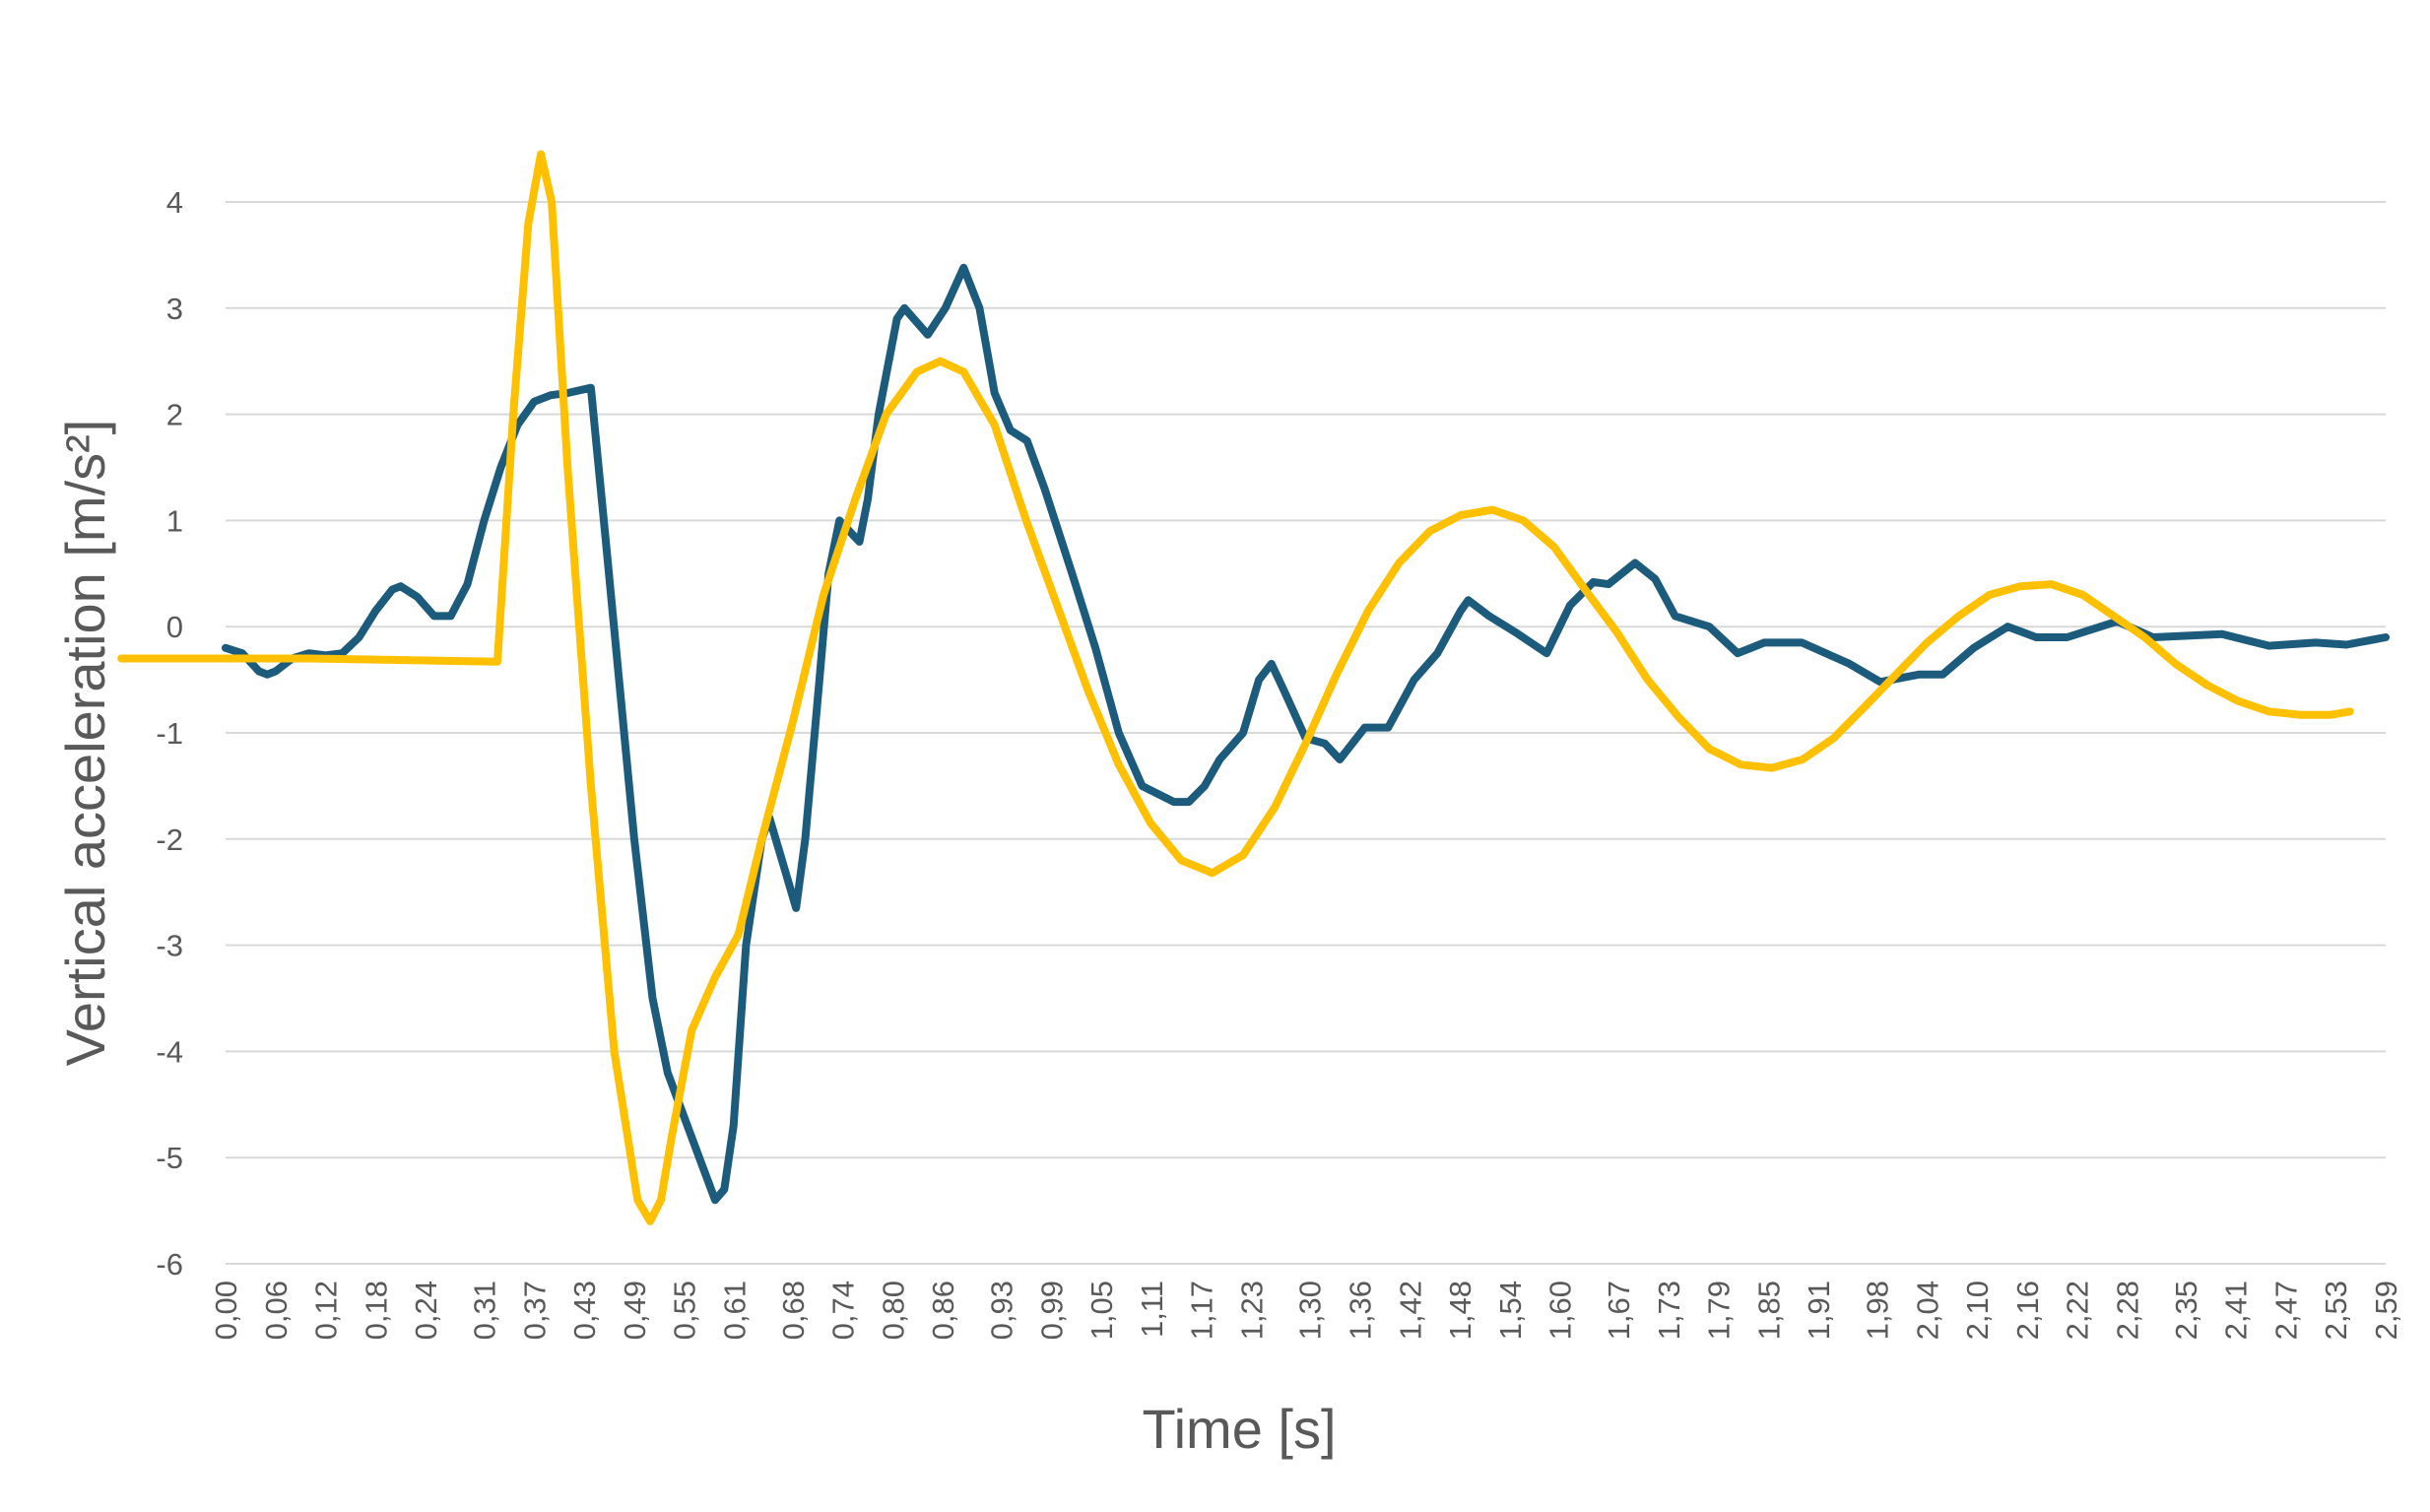  I want to click on x-axis-title: Time [s], so click(1239, 1429).